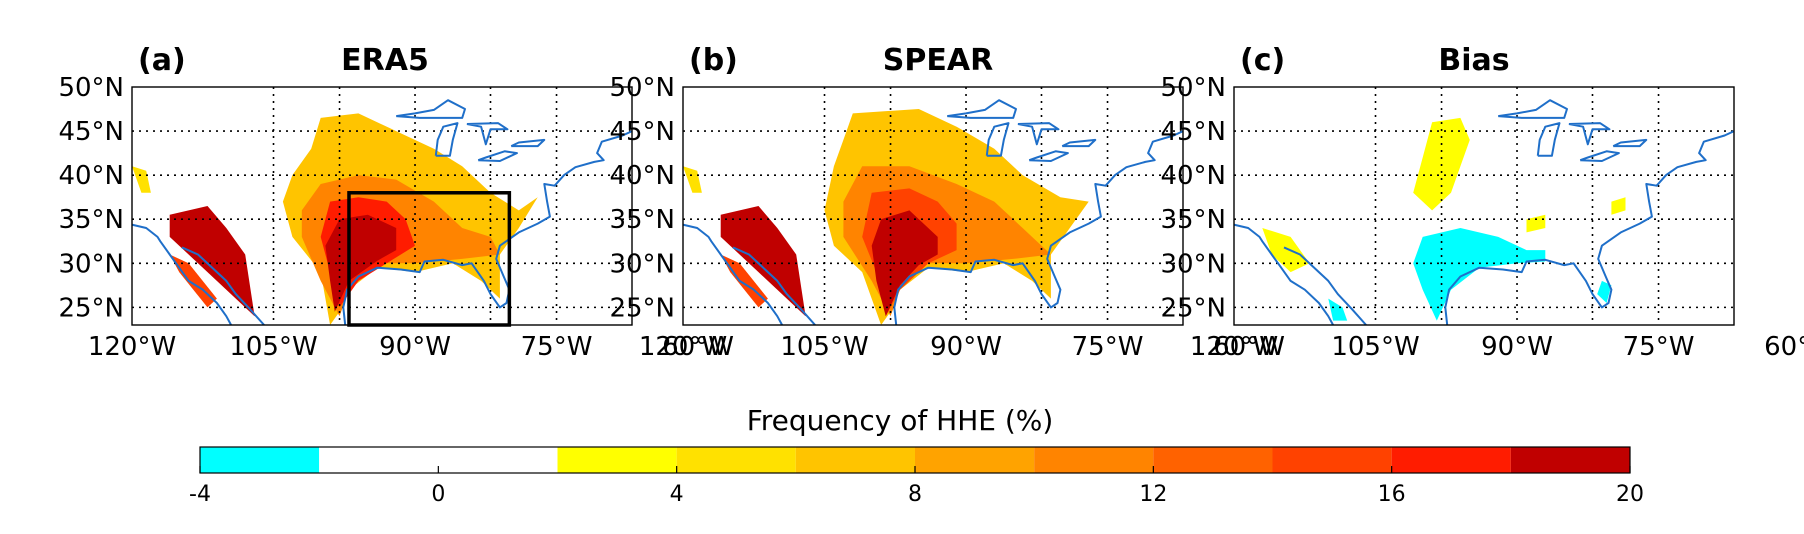 This screenshot has width=1804, height=534. Describe the element at coordinates (1392, 494) in the screenshot. I see `colorbar-tick-label: 16` at that location.